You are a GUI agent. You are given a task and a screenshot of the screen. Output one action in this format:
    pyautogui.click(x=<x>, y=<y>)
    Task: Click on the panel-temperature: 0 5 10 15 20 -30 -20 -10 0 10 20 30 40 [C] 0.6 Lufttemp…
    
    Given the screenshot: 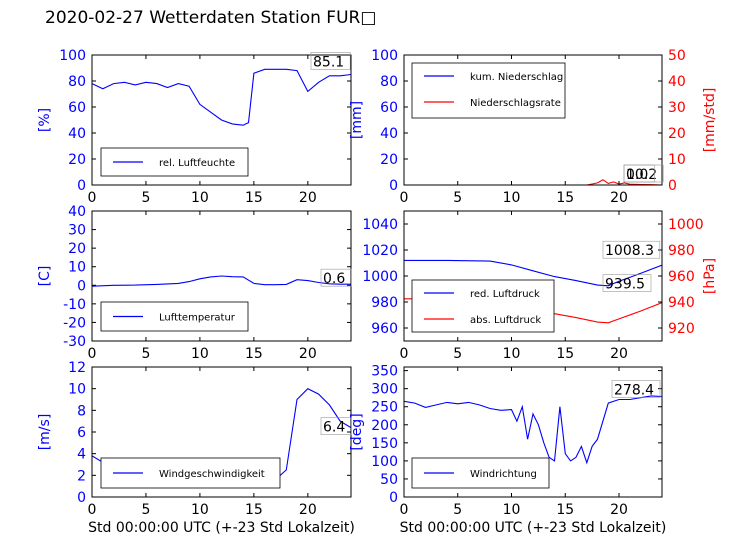 What is the action you would take?
    pyautogui.click(x=194, y=283)
    